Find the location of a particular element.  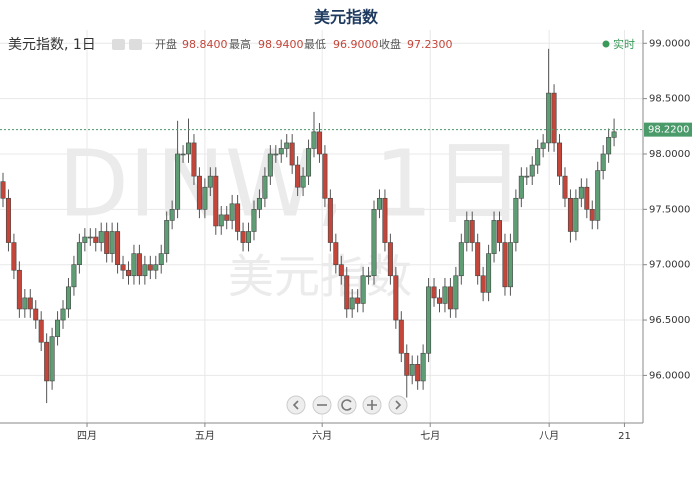

nav-left is located at coordinates (296, 405).